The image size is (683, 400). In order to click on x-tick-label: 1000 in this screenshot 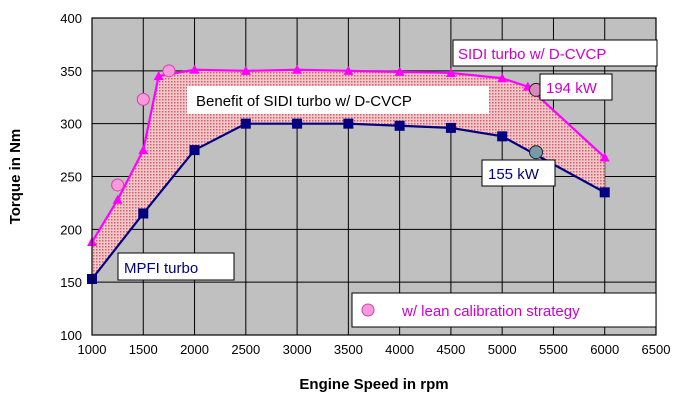, I will do `click(92, 349)`.